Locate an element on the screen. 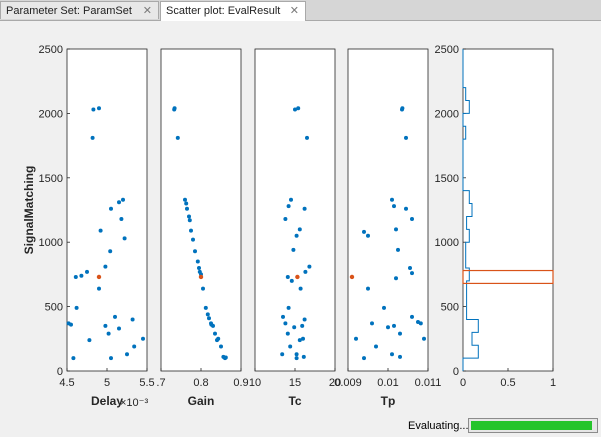 This screenshot has width=601, height=437. xtick-label: 0.9 is located at coordinates (240, 383).